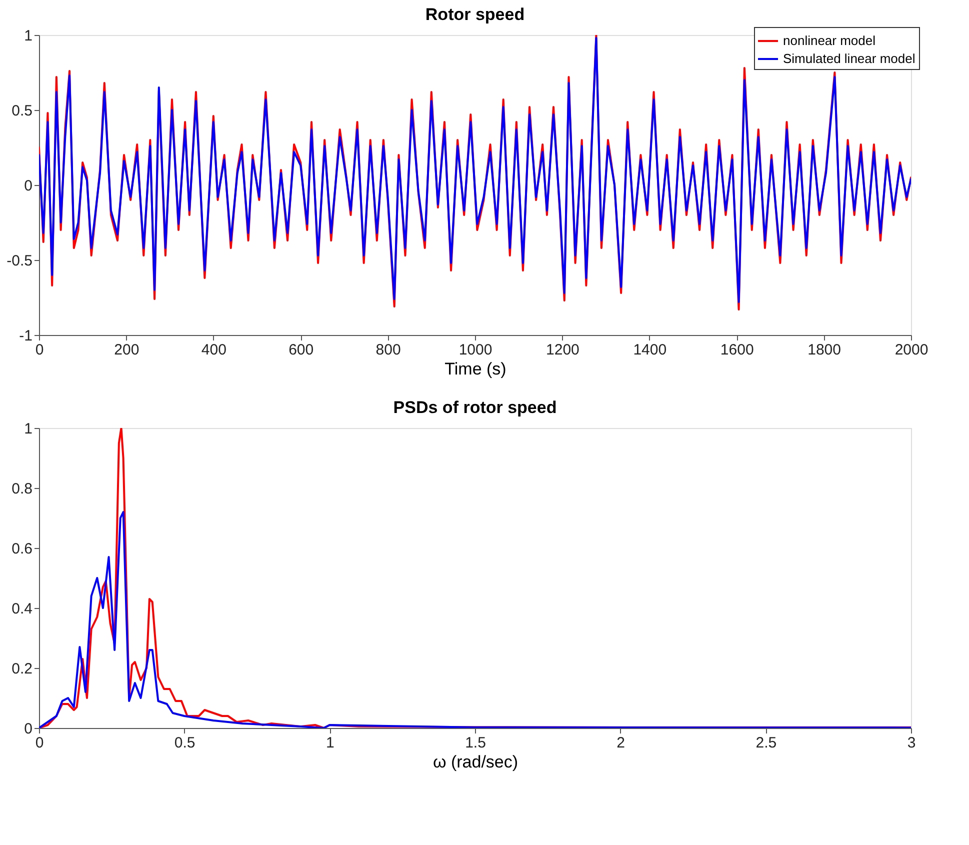 This screenshot has height=845, width=969. I want to click on x-tick-label: 800, so click(388, 350).